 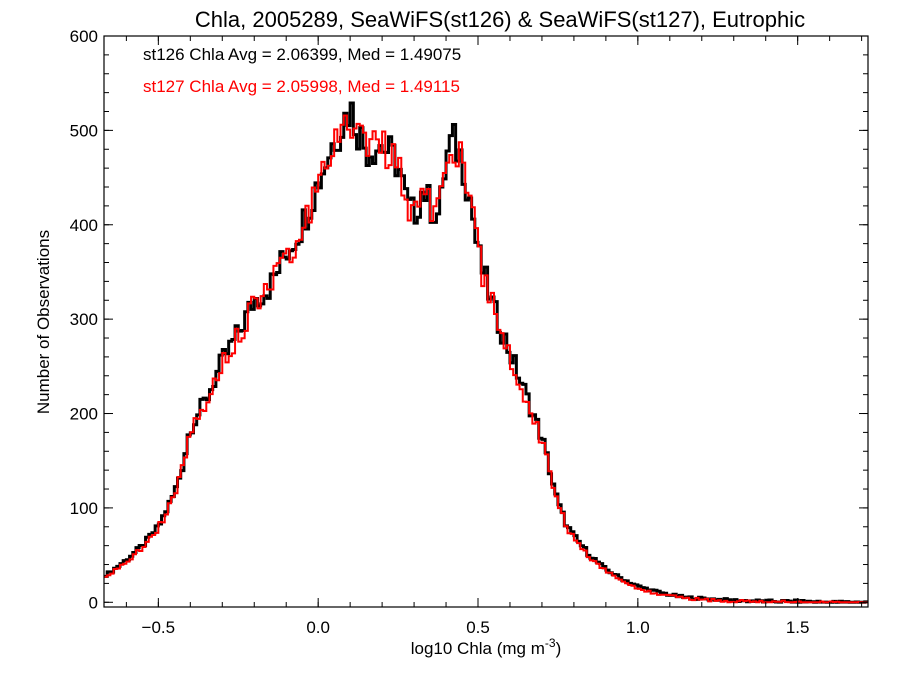 I want to click on x-tick-label: 0.0, so click(x=318, y=627).